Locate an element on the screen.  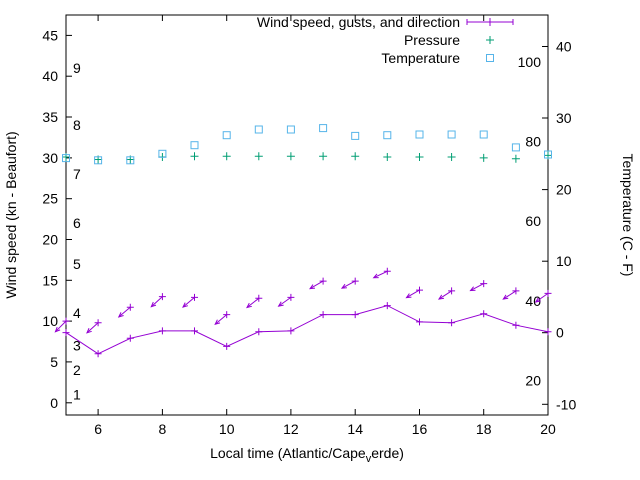
fahrenheit-scale-label: 20 is located at coordinates (533, 381).